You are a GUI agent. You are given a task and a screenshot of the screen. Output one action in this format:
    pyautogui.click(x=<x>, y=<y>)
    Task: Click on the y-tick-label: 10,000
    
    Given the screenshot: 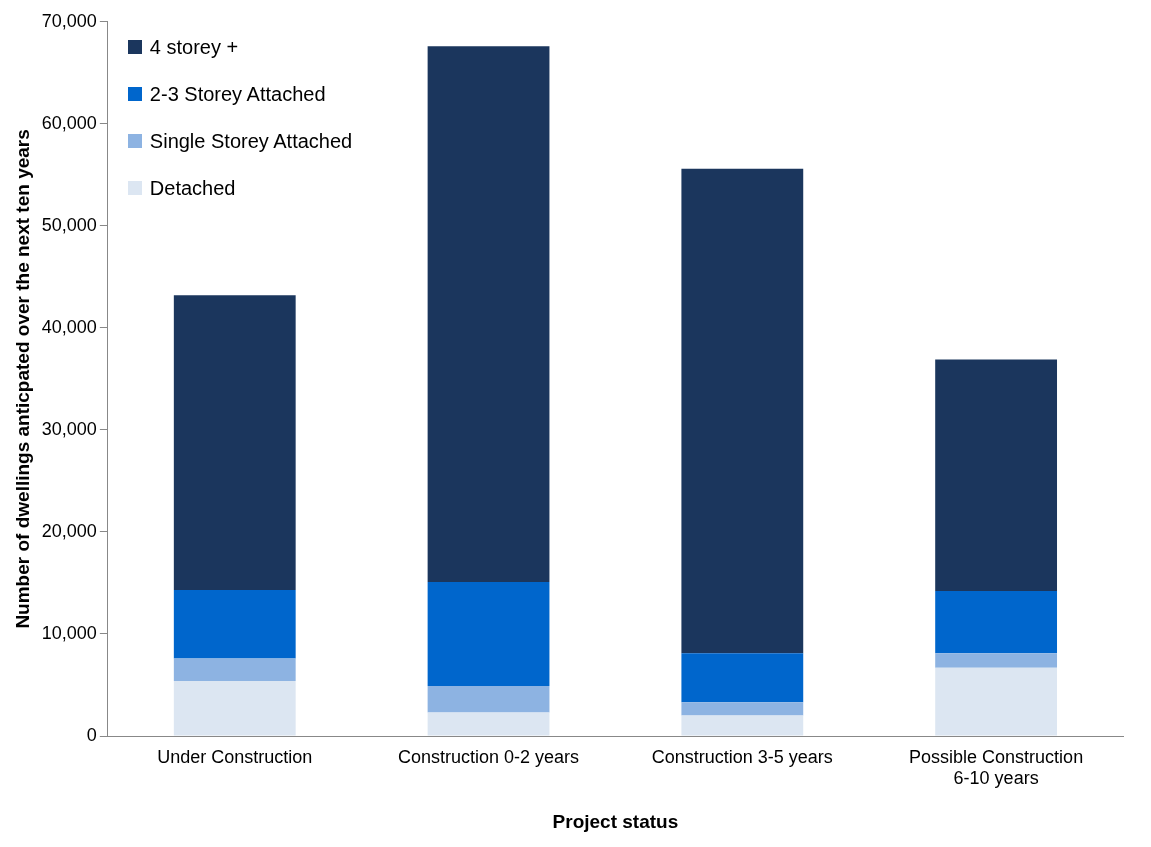 What is the action you would take?
    pyautogui.click(x=69, y=632)
    